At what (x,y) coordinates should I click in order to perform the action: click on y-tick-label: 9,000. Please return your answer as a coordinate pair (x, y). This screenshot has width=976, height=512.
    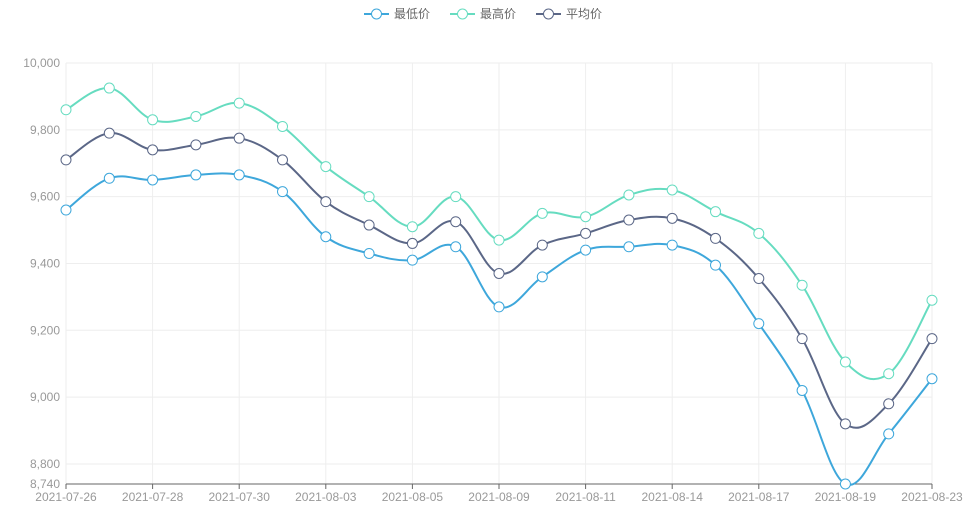
    Looking at the image, I should click on (45, 397).